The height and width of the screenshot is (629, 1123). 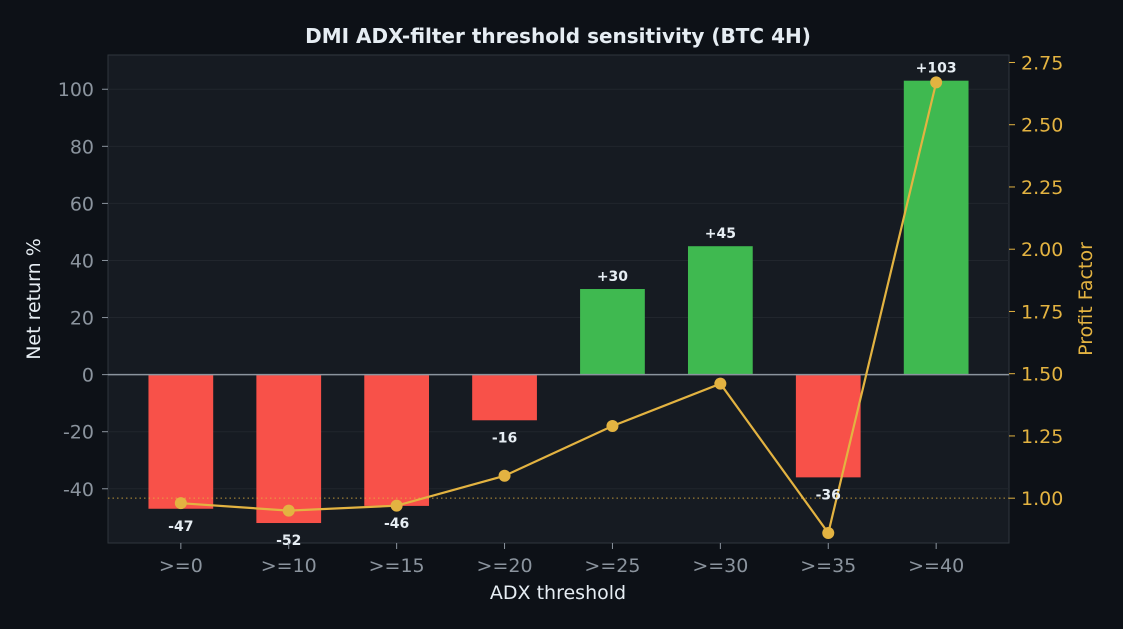 I want to click on left-tick-label: -20, so click(x=78, y=433).